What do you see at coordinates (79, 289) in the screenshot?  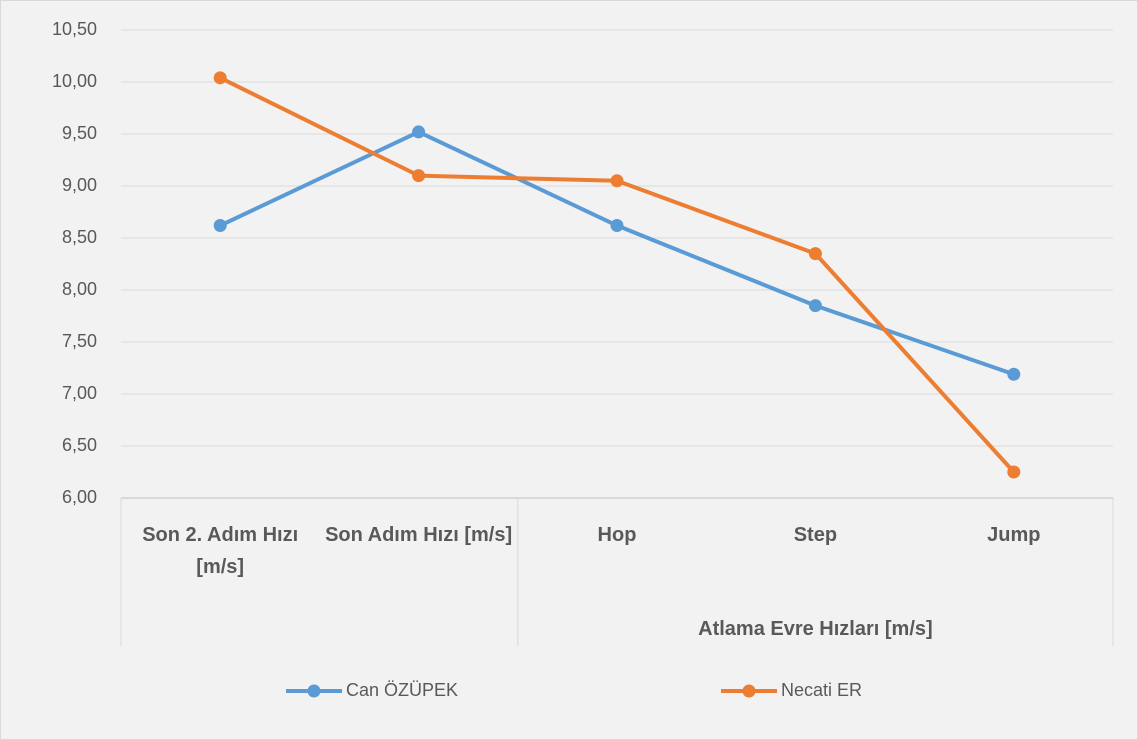 I see `y-tick-label: 8,00` at bounding box center [79, 289].